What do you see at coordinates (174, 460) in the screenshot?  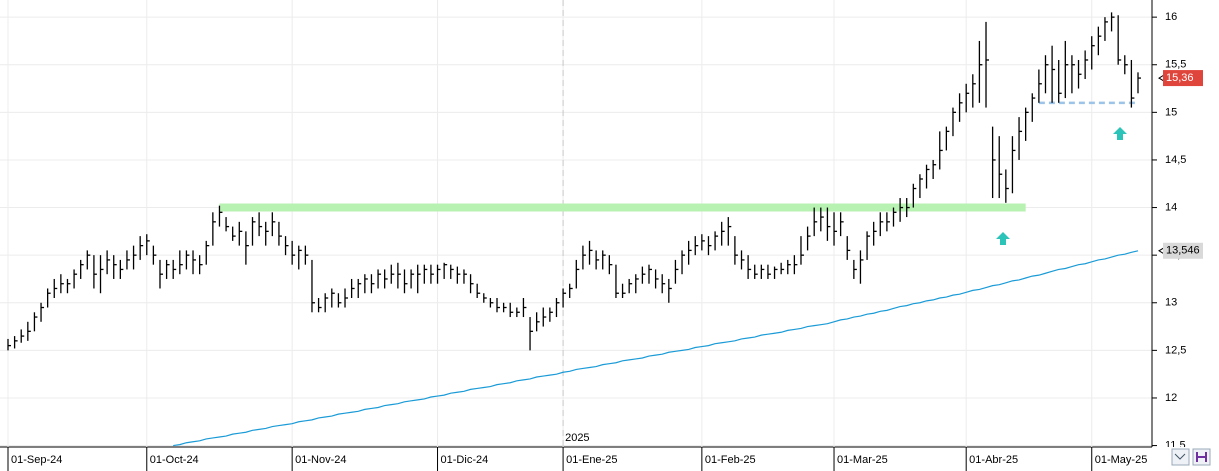 I see `x-tick-label: 01-Oct-24` at bounding box center [174, 460].